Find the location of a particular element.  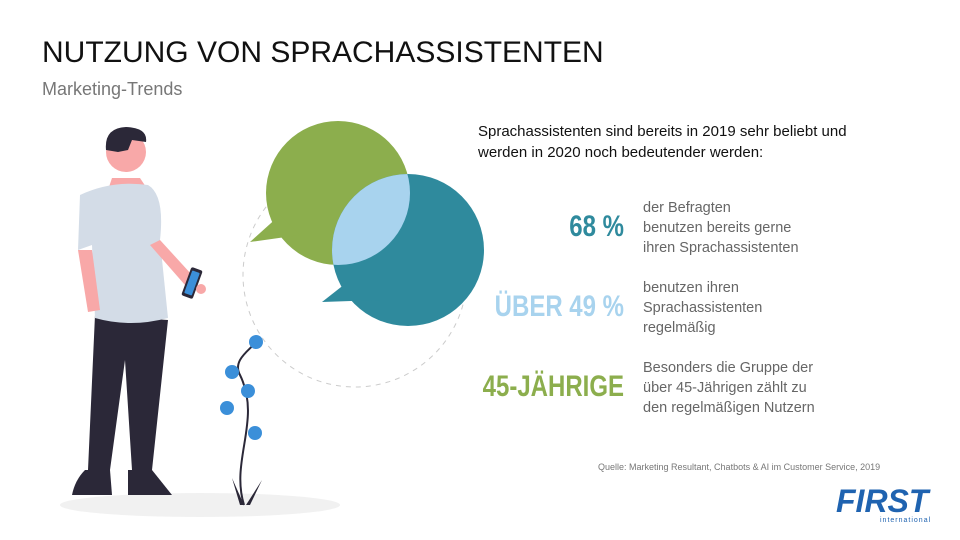

stat-figure: ÜBER 49 % is located at coordinates (559, 305).